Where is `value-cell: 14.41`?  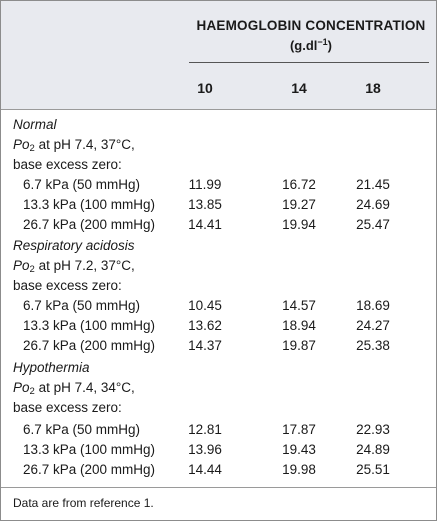
value-cell: 14.41 is located at coordinates (205, 224).